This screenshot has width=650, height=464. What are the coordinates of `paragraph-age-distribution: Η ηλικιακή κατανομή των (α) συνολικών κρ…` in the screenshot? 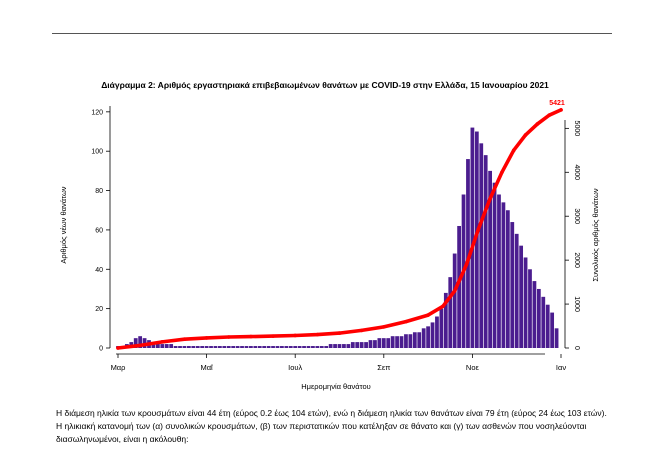 It's located at (321, 432).